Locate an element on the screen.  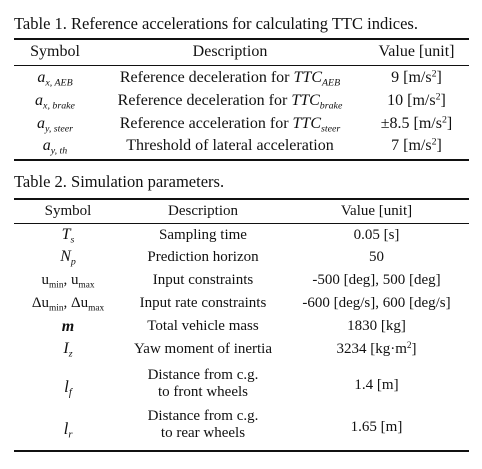
table1-header-rule is located at coordinates (241, 65).